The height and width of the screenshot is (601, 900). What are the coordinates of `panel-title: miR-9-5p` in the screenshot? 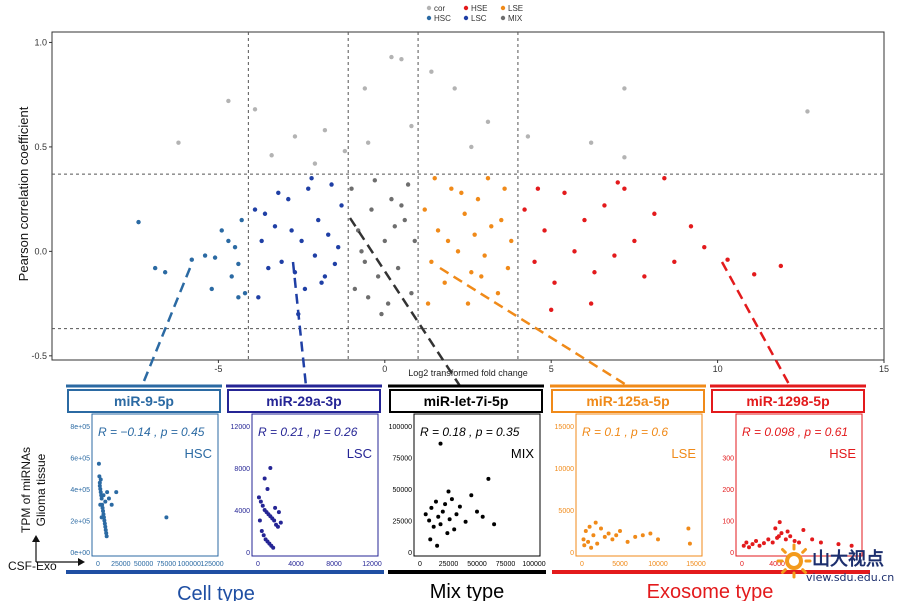 It's located at (144, 401).